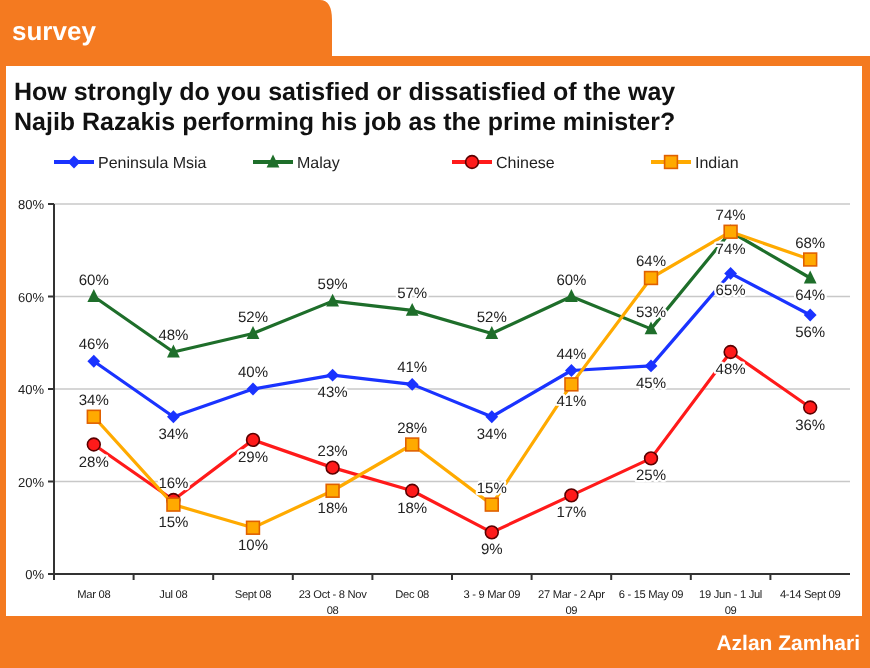 The height and width of the screenshot is (668, 870). I want to click on text: survey, so click(55, 31).